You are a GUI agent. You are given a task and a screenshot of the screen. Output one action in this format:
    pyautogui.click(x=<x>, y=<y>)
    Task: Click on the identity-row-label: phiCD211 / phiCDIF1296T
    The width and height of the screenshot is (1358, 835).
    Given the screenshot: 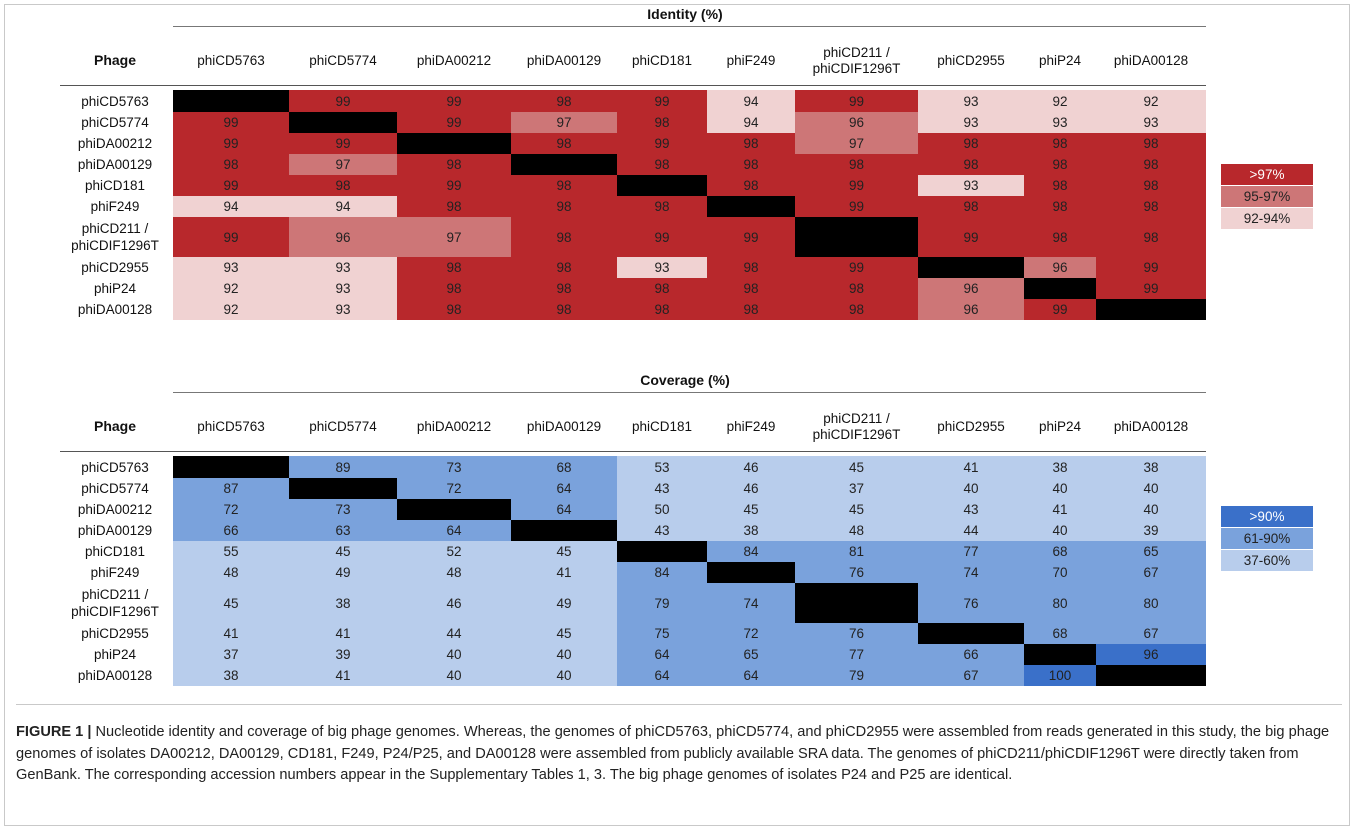 What is the action you would take?
    pyautogui.click(x=115, y=237)
    